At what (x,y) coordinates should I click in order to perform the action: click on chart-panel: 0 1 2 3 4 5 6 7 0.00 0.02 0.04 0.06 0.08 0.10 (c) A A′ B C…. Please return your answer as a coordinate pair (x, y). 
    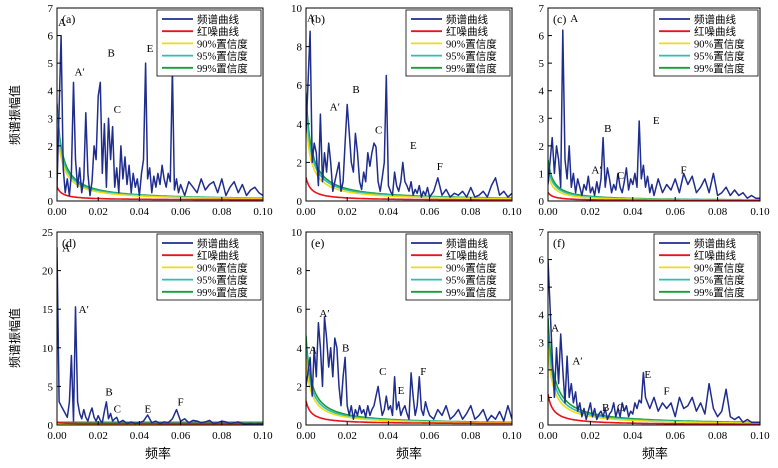
    Looking at the image, I should click on (654, 110).